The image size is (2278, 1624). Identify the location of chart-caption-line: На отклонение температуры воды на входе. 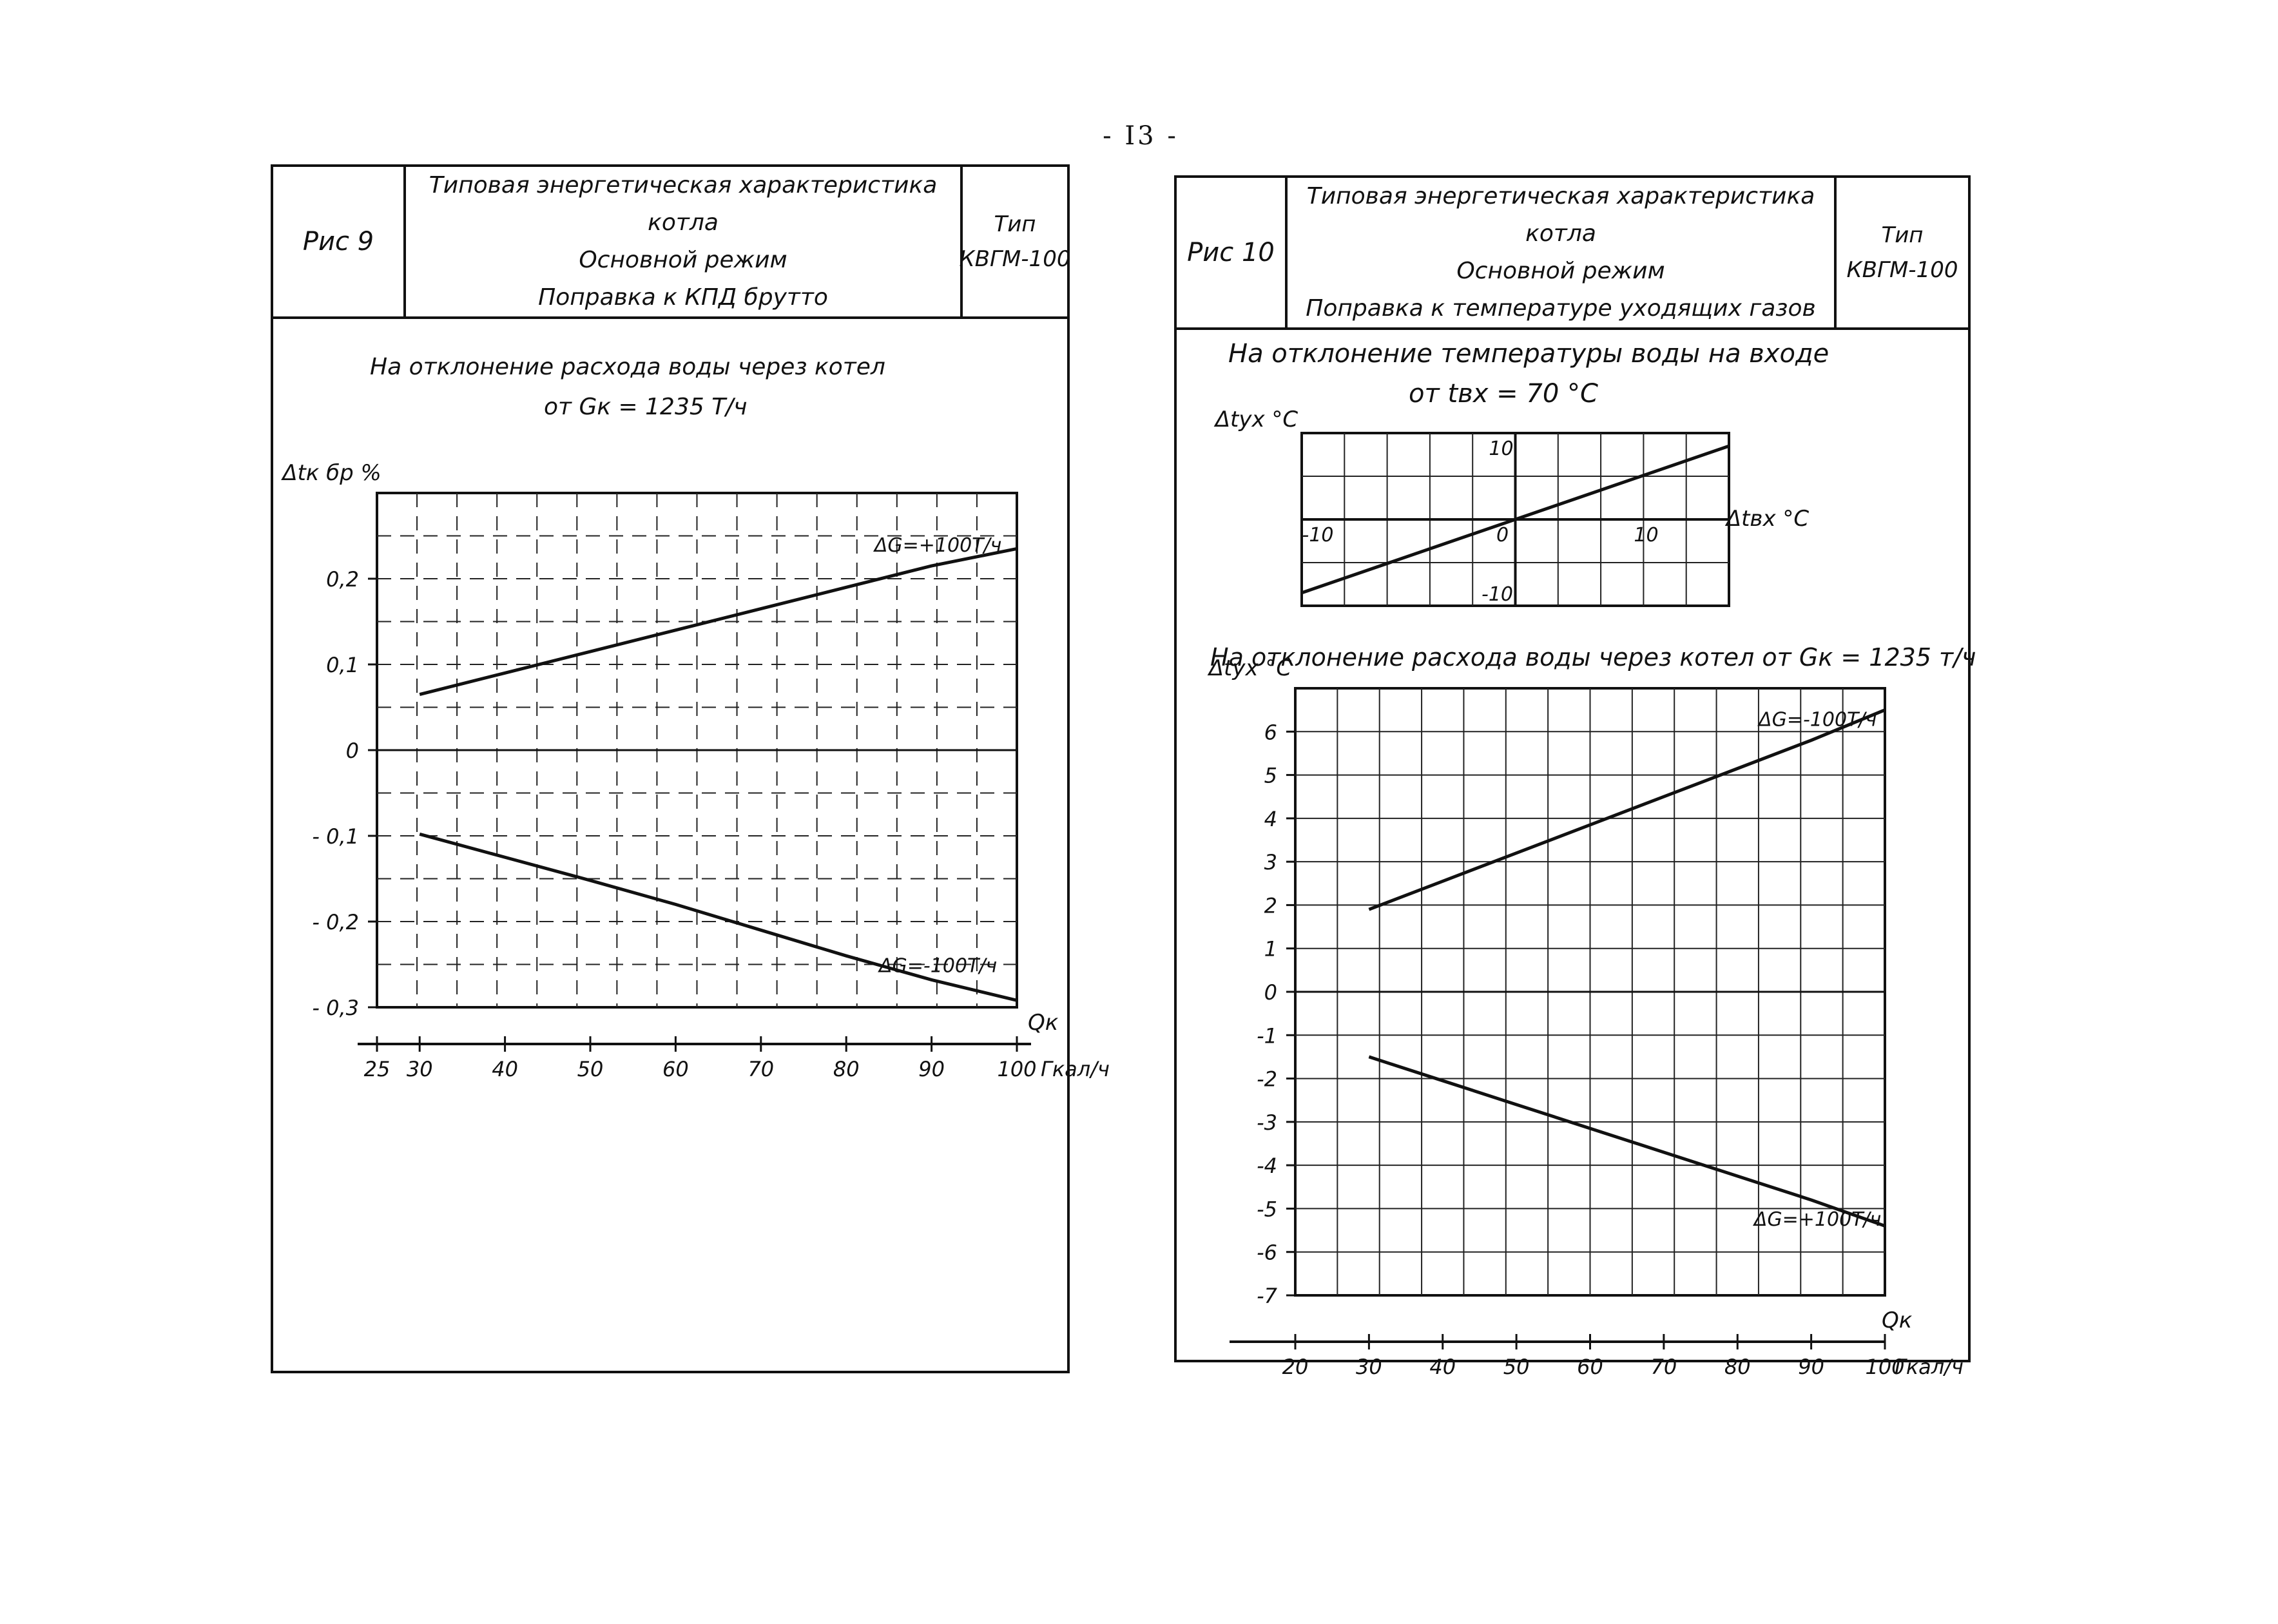
(1528, 354).